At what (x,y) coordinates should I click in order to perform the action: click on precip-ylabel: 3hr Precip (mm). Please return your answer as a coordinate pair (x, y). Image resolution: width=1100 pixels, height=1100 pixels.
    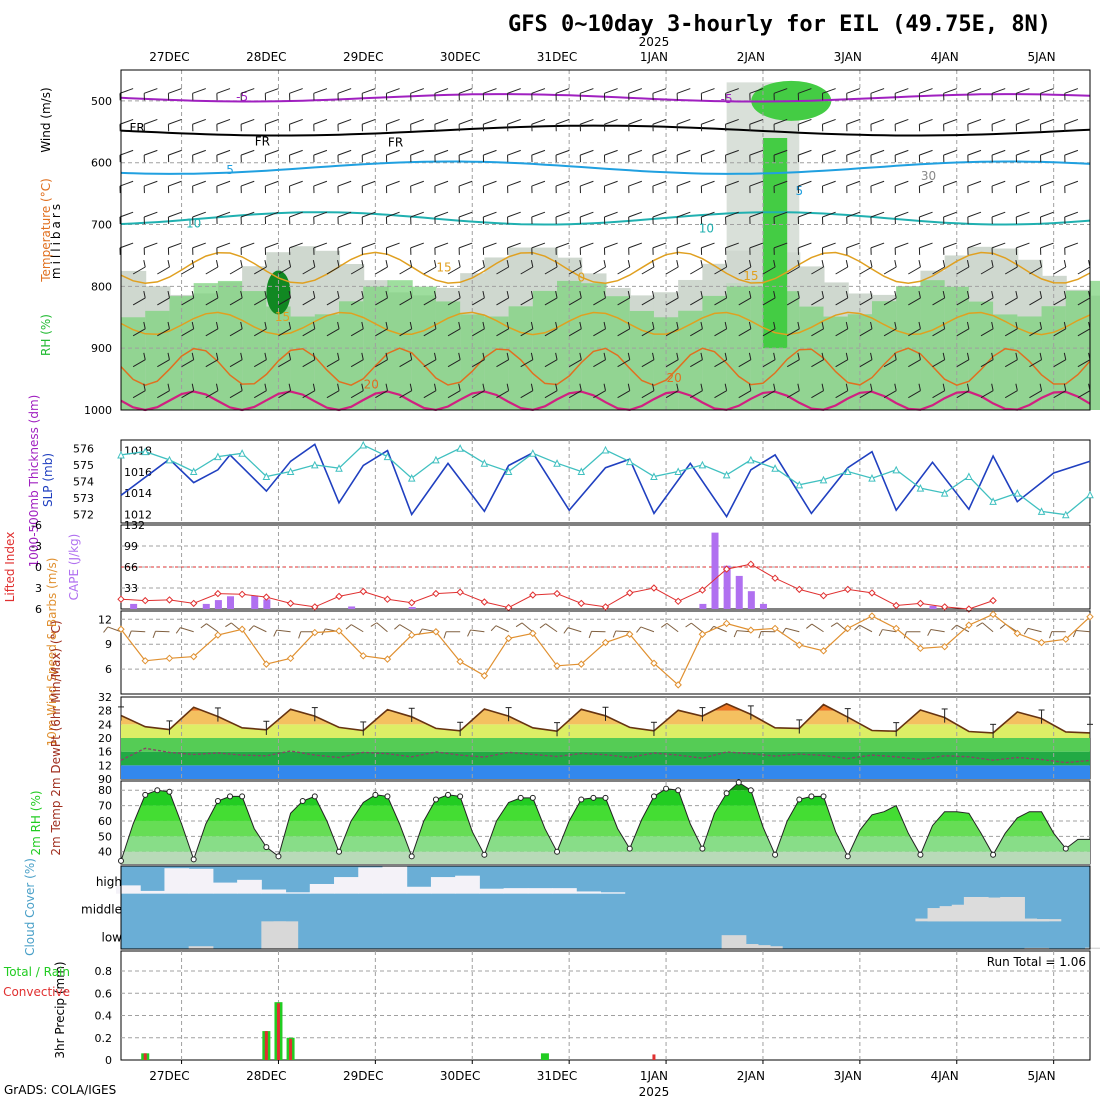
    Looking at the image, I should click on (60, 1009).